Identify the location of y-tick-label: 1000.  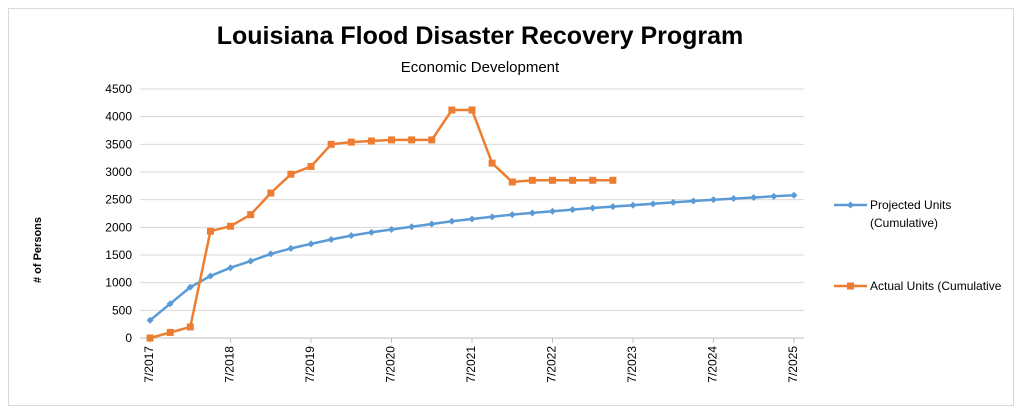
(118, 283).